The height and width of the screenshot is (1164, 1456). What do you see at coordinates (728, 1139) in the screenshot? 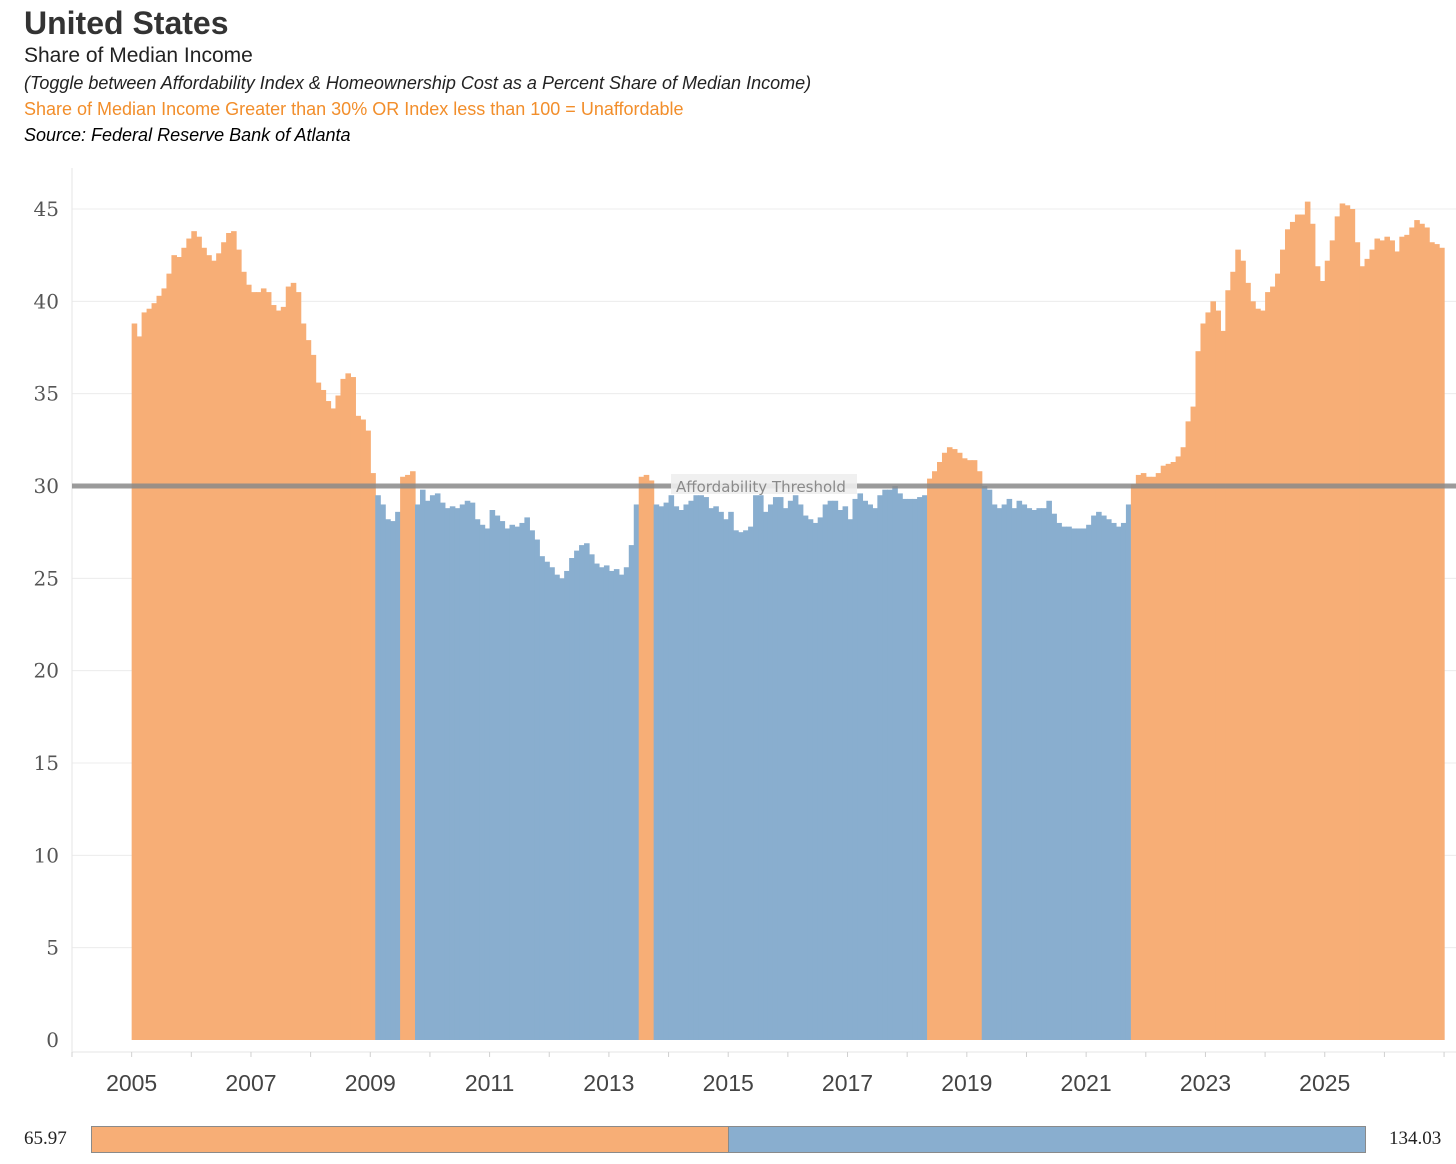
I see `color-legend-bar` at bounding box center [728, 1139].